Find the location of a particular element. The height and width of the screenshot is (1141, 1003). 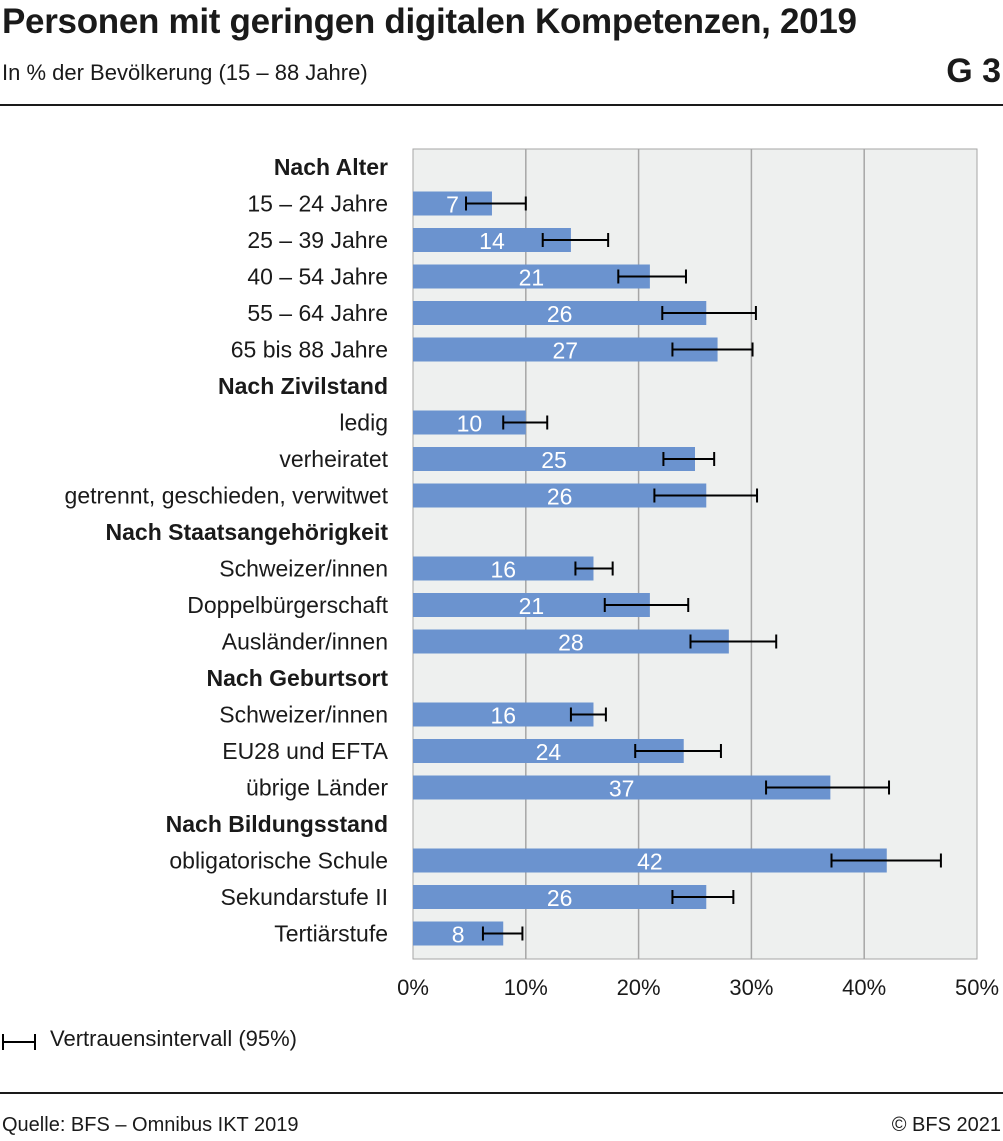

source-note: Quelle: BFS – Omnibus IKT 2019 is located at coordinates (150, 1125).